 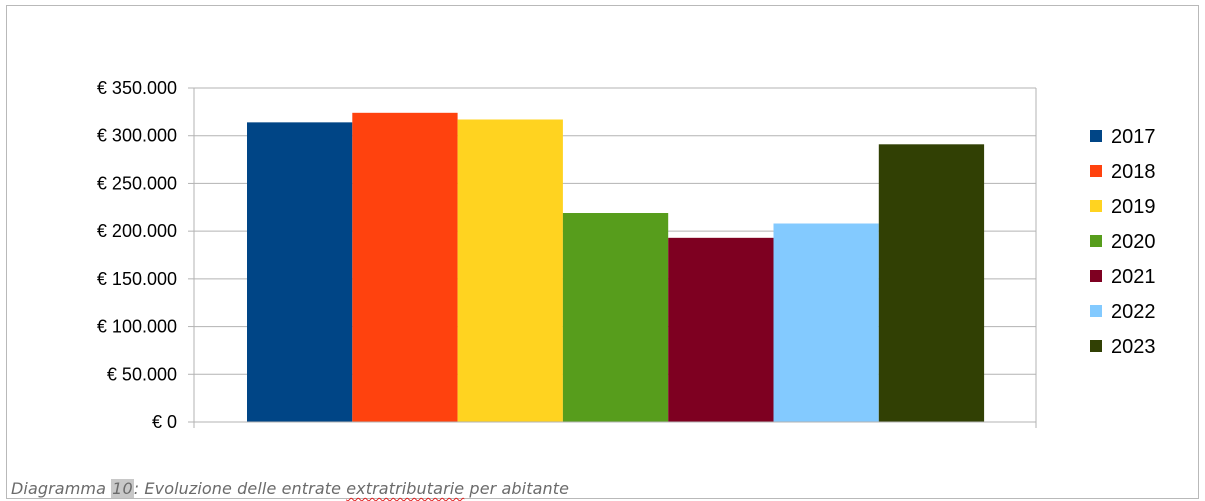 I want to click on caption-number: 10, so click(x=122, y=488).